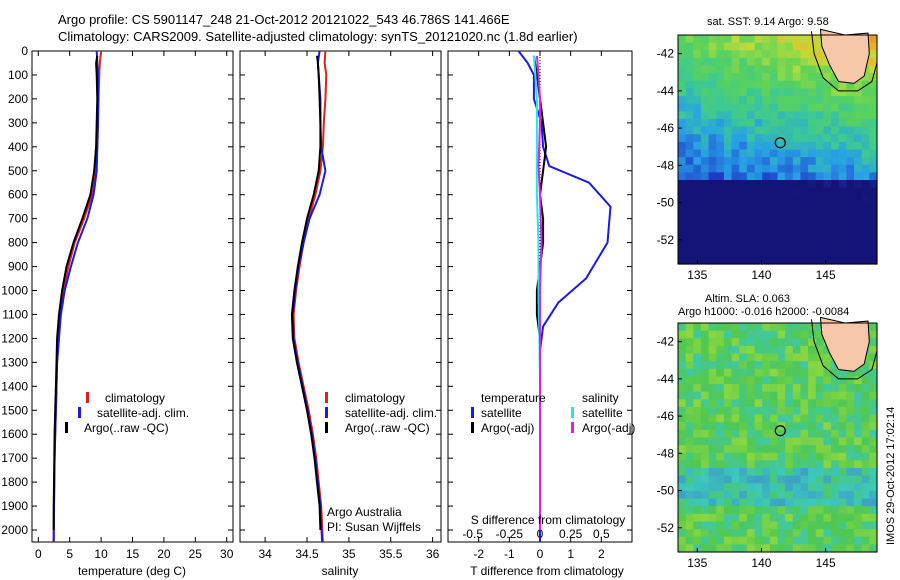 The width and height of the screenshot is (900, 580). Describe the element at coordinates (572, 427) in the screenshot. I see `legend-swatch-sal-argo` at that location.